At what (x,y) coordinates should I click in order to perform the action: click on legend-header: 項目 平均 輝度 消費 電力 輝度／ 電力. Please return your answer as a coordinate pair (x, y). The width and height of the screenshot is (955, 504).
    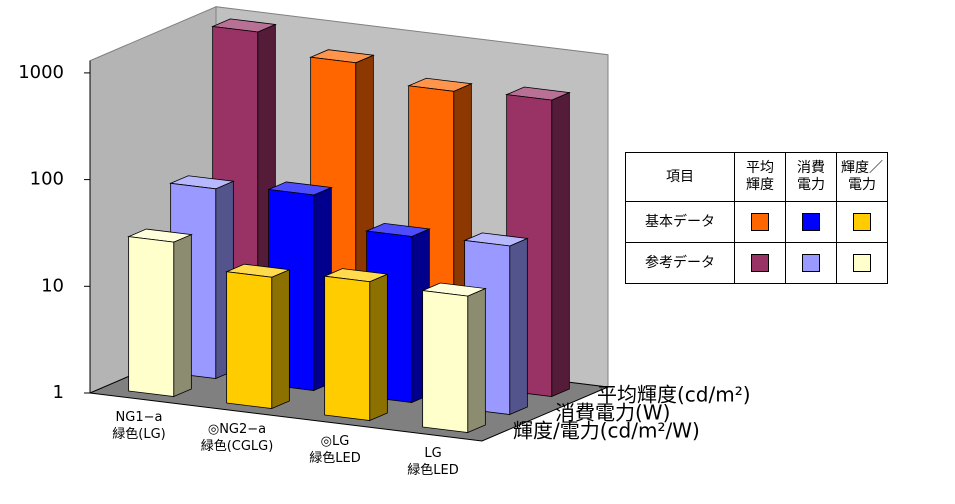
    Looking at the image, I should click on (756, 177).